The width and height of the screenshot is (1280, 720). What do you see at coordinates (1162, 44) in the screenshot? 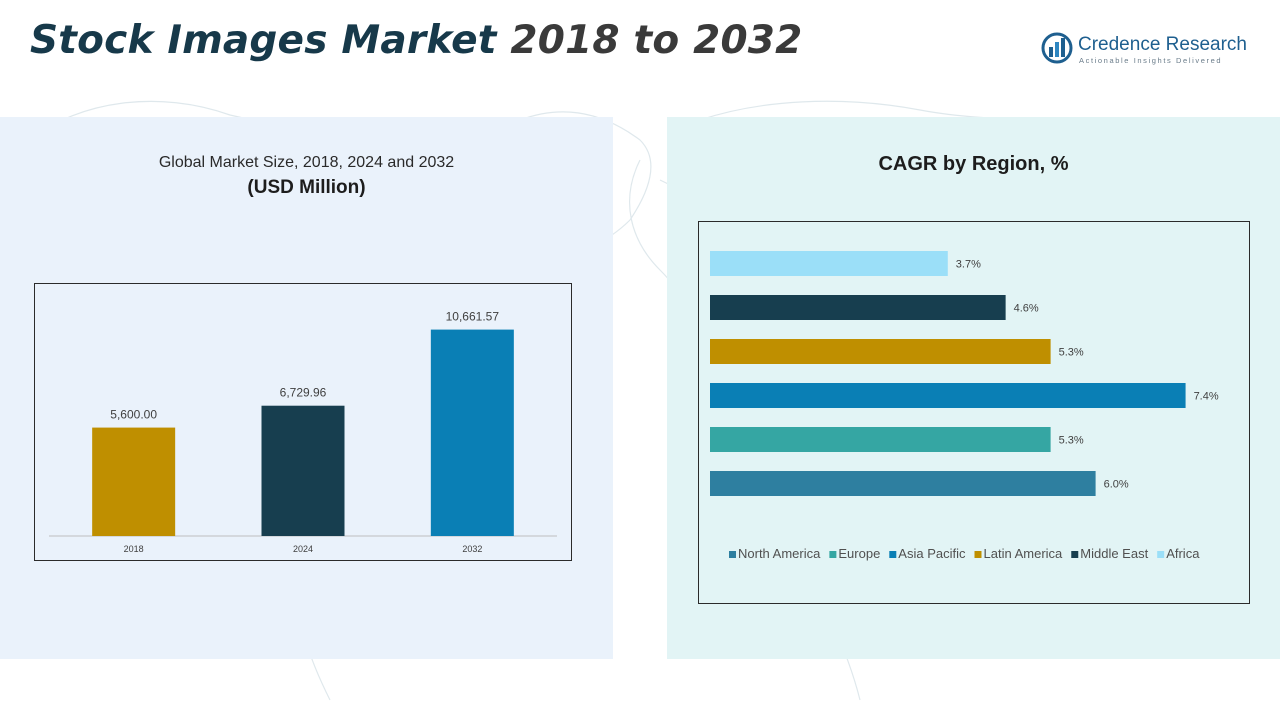
I see `brand-name: Credence Research` at bounding box center [1162, 44].